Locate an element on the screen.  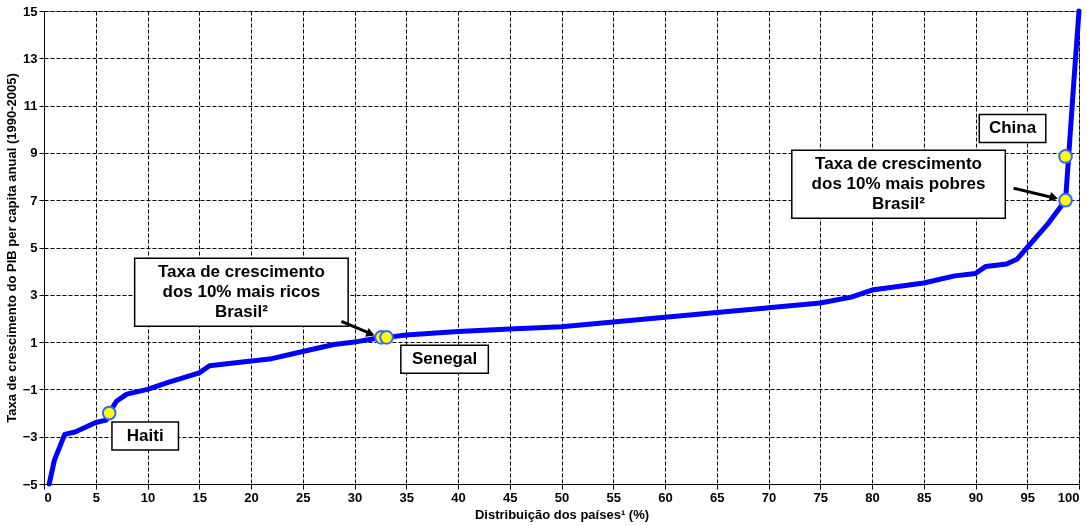
y-tick-label: −1 is located at coordinates (30, 389).